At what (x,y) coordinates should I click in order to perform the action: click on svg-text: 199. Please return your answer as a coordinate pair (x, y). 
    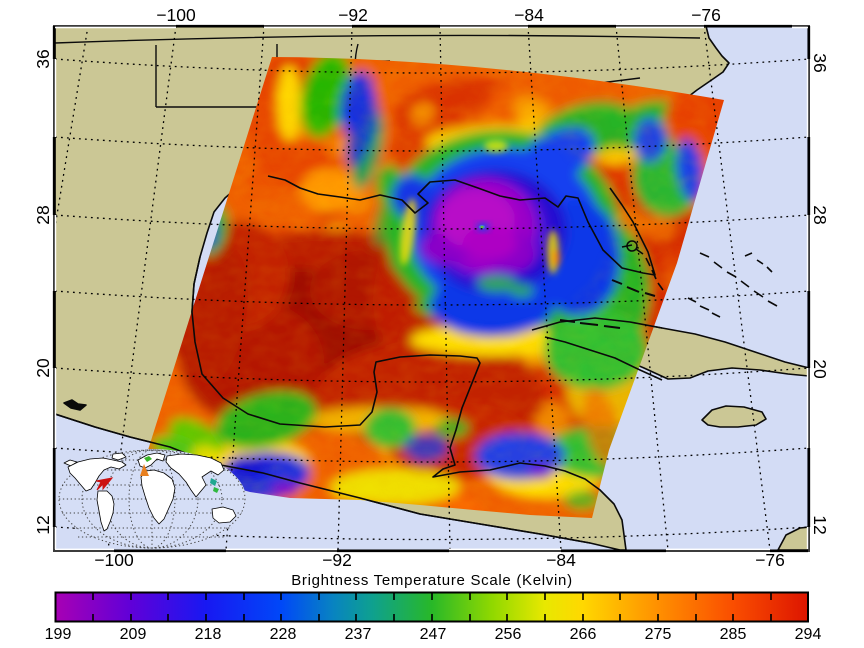
    Looking at the image, I should click on (58, 634).